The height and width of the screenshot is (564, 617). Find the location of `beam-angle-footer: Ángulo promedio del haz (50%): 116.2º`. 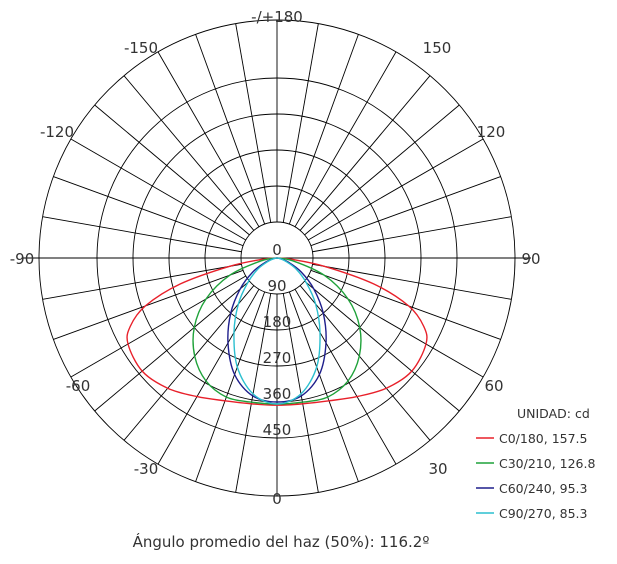

beam-angle-footer: Ángulo promedio del haz (50%): 116.2º is located at coordinates (281, 541).